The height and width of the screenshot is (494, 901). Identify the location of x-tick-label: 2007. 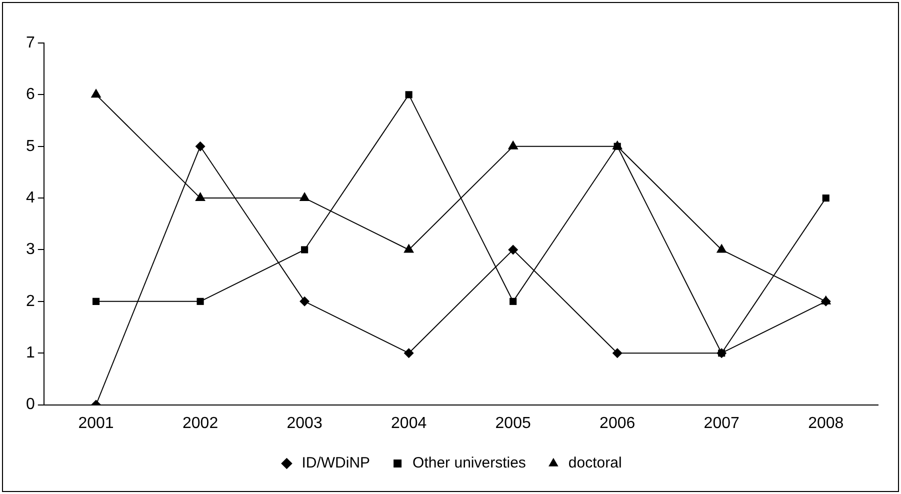
(722, 423).